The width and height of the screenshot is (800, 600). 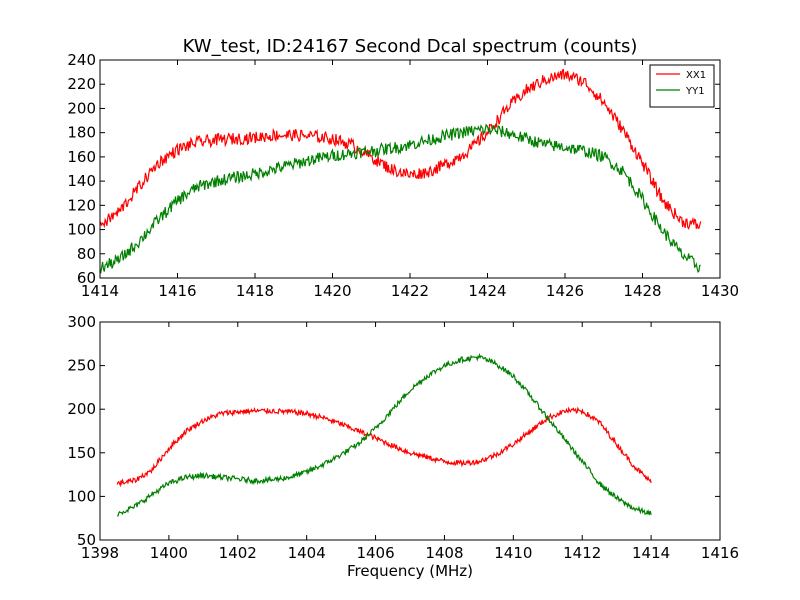 I want to click on chart1-y-tick-label: 80, so click(x=86, y=254).